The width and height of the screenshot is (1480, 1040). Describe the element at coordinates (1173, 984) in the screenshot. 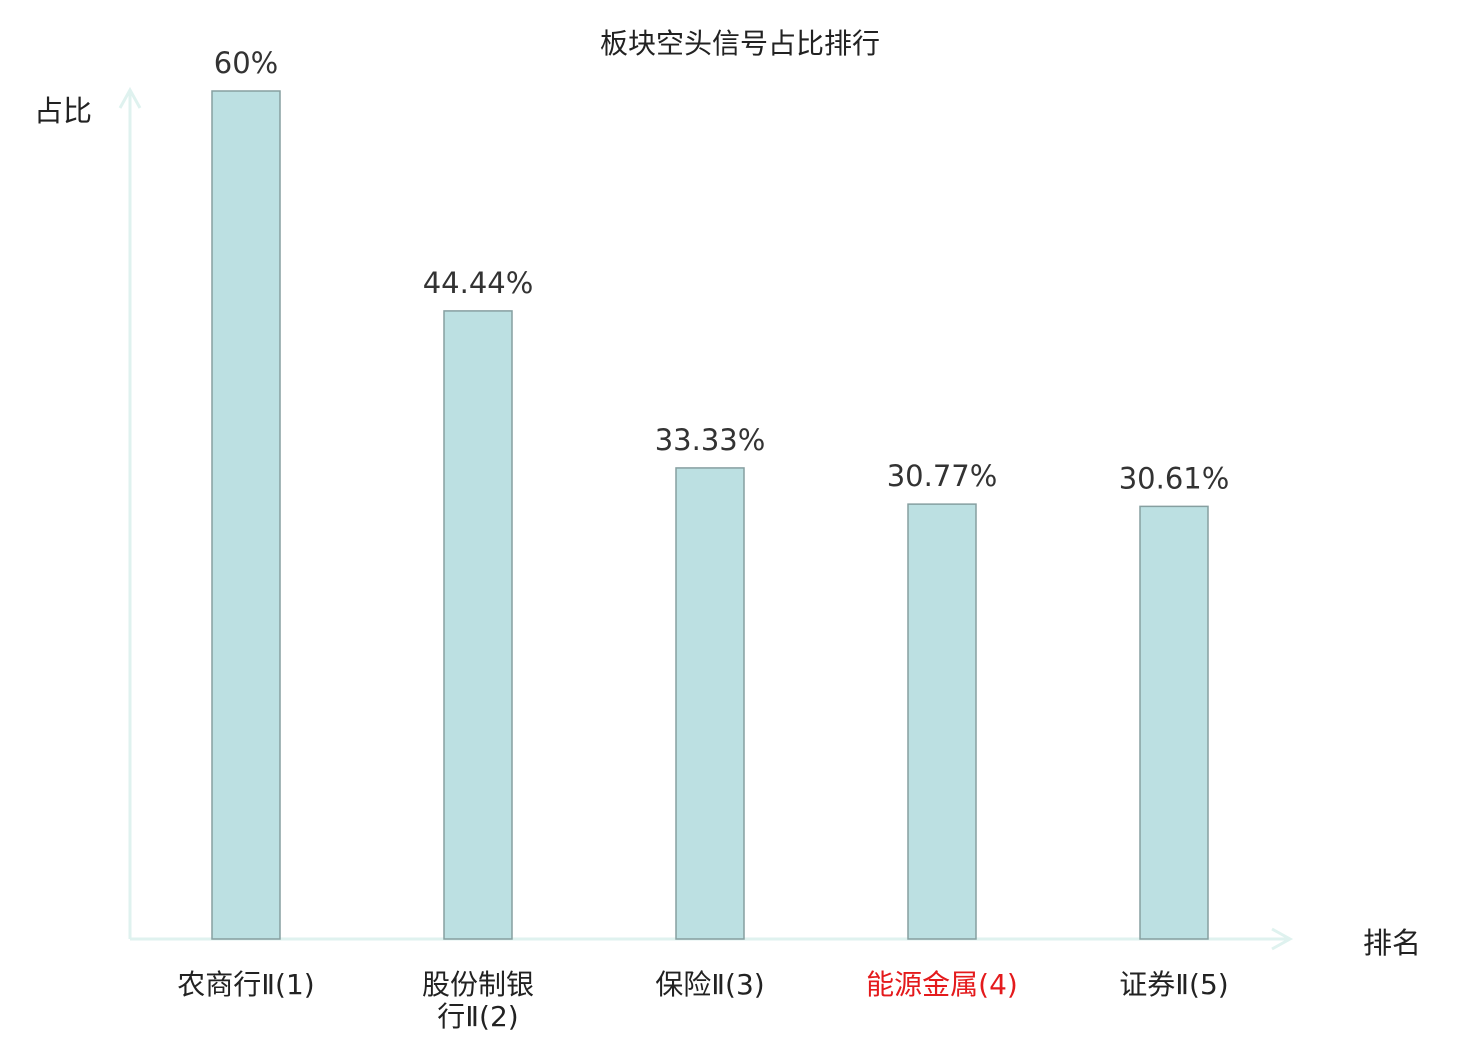

I see `category-label: 证券Ⅱ(5)` at that location.